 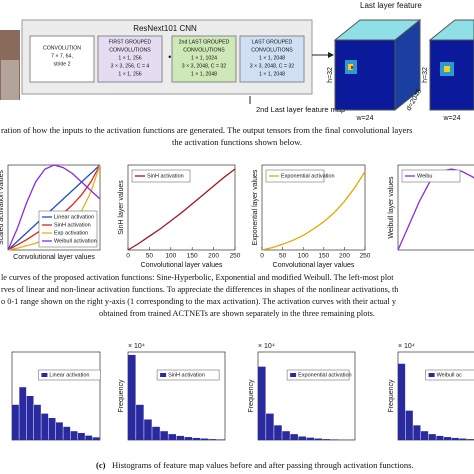 What do you see at coordinates (272, 66) in the screenshot?
I see `block-text: 3 × 3, 2048, C = 32` at bounding box center [272, 66].